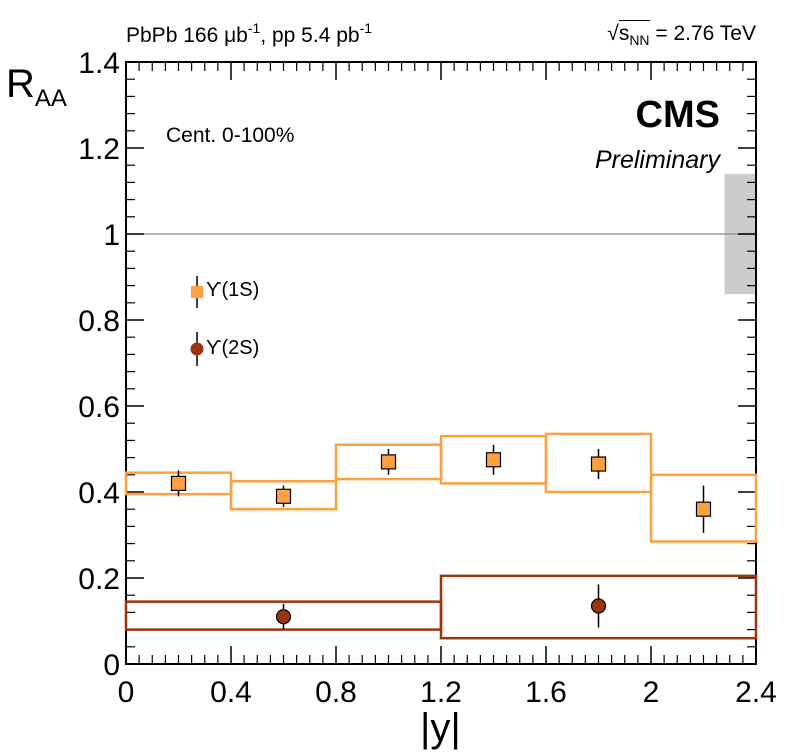  Describe the element at coordinates (99, 493) in the screenshot. I see `y-tick-label: 0.4` at that location.